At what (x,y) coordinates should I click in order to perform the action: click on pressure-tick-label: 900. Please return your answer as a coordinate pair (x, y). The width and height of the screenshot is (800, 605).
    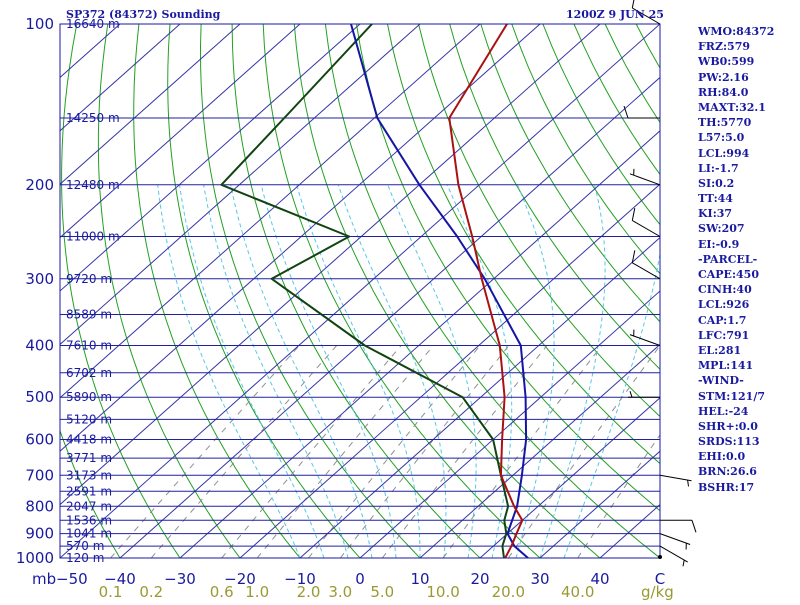
    Looking at the image, I should click on (39, 534).